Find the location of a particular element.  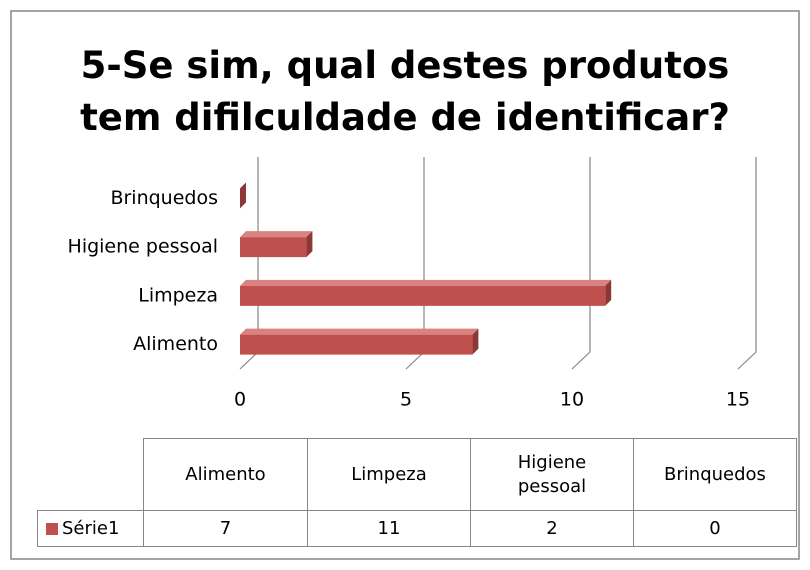

table-header: Higiene pessoal is located at coordinates (552, 474).